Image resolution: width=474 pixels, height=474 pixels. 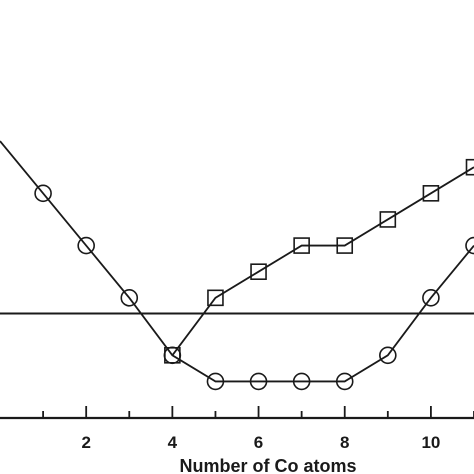 I want to click on x-tick-label: 10, so click(x=430, y=442).